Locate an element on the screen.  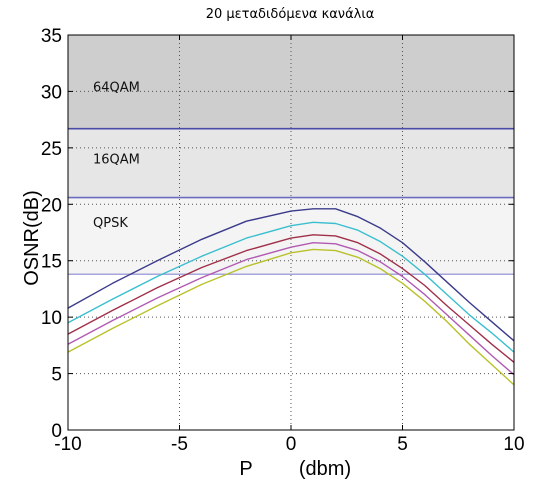
x-axis-label-p: P is located at coordinates (245, 469).